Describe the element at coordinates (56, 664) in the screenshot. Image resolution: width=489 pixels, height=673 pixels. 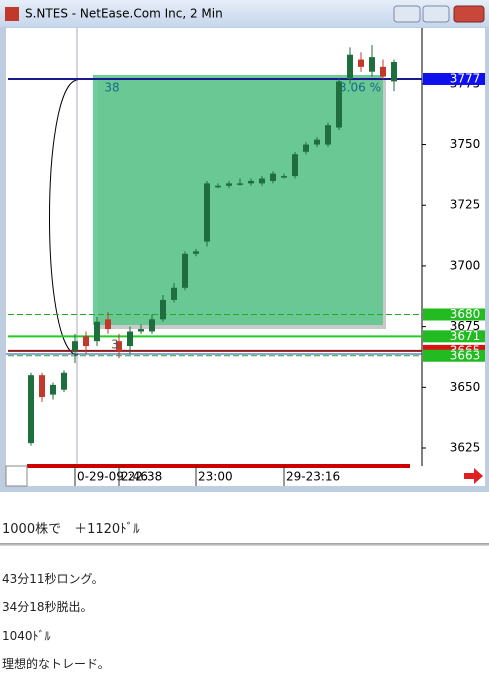
I see `post-line: 理想的なトレード。` at that location.